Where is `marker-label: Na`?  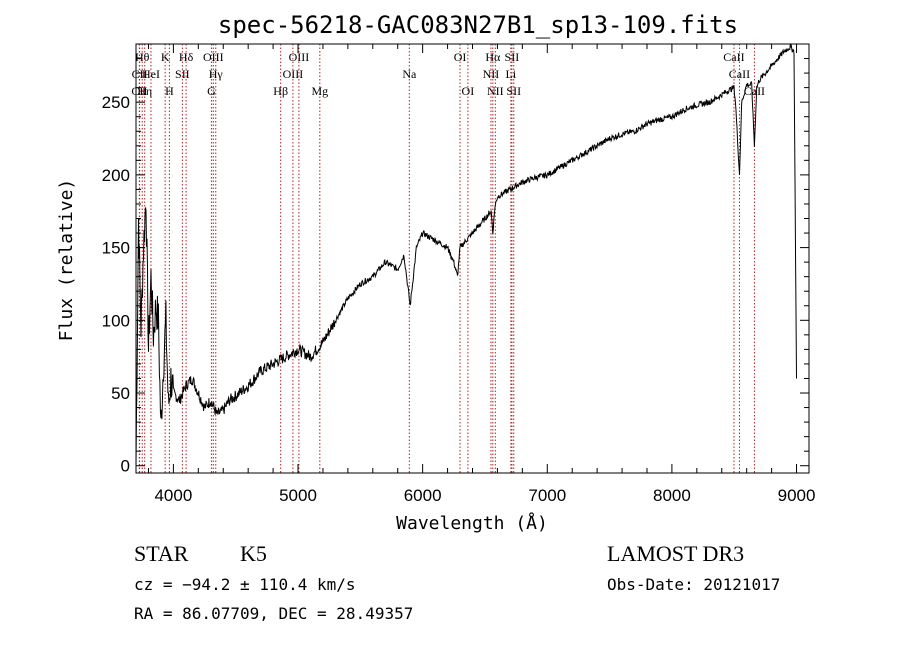 marker-label: Na is located at coordinates (409, 74).